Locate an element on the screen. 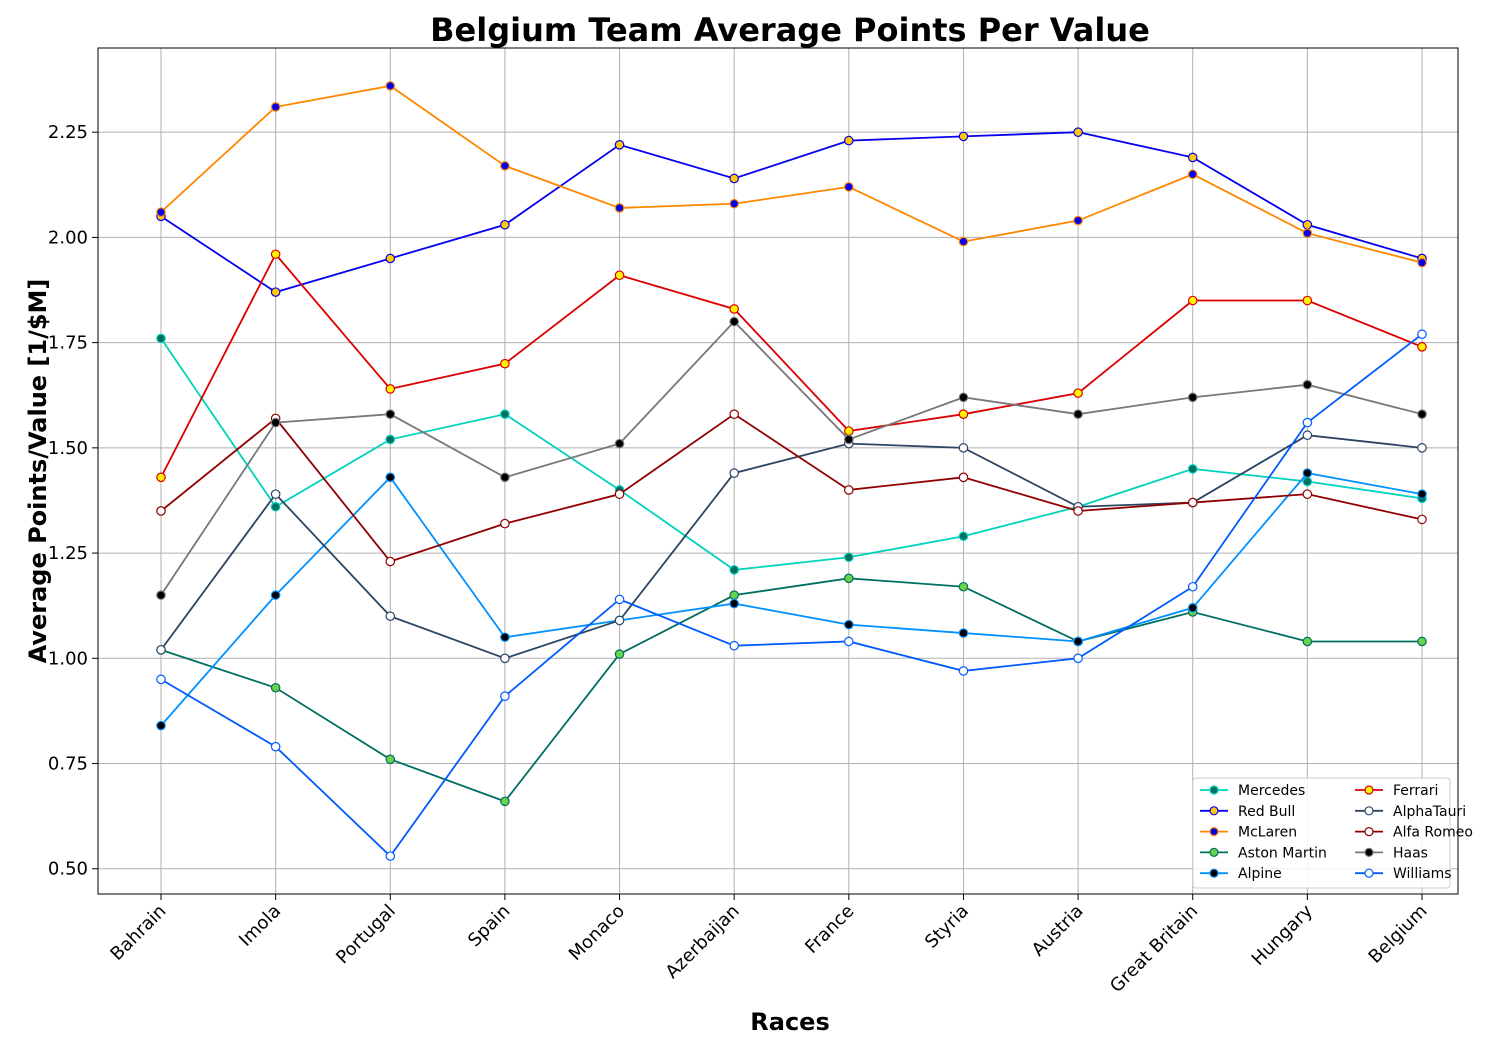  legend-item: Alpine is located at coordinates (1241, 874).